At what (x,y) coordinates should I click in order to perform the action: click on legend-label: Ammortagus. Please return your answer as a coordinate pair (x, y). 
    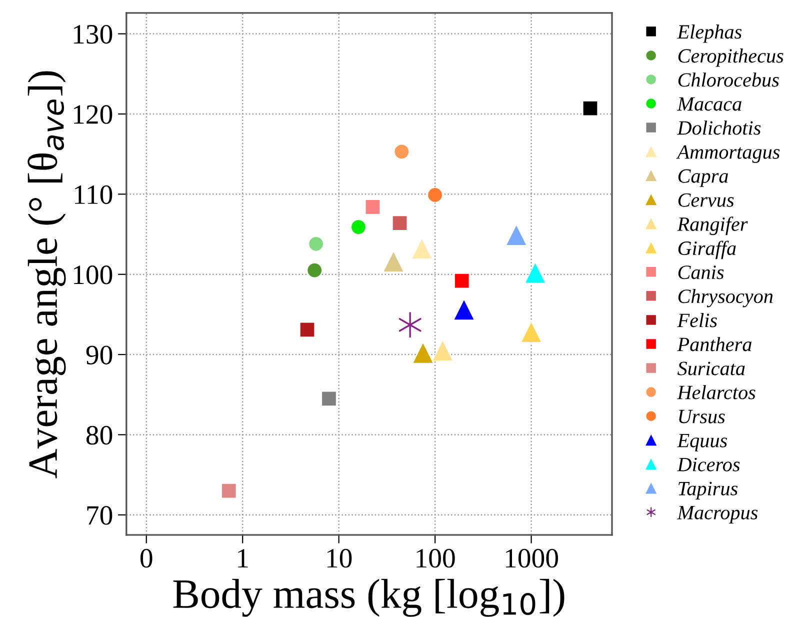
    Looking at the image, I should click on (728, 154).